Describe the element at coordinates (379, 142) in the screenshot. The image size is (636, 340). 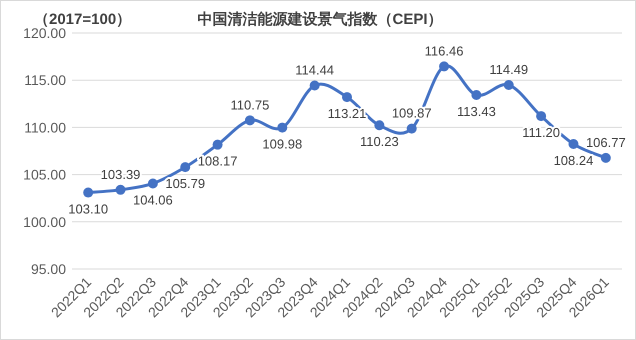
I see `data-label: 110.23` at that location.